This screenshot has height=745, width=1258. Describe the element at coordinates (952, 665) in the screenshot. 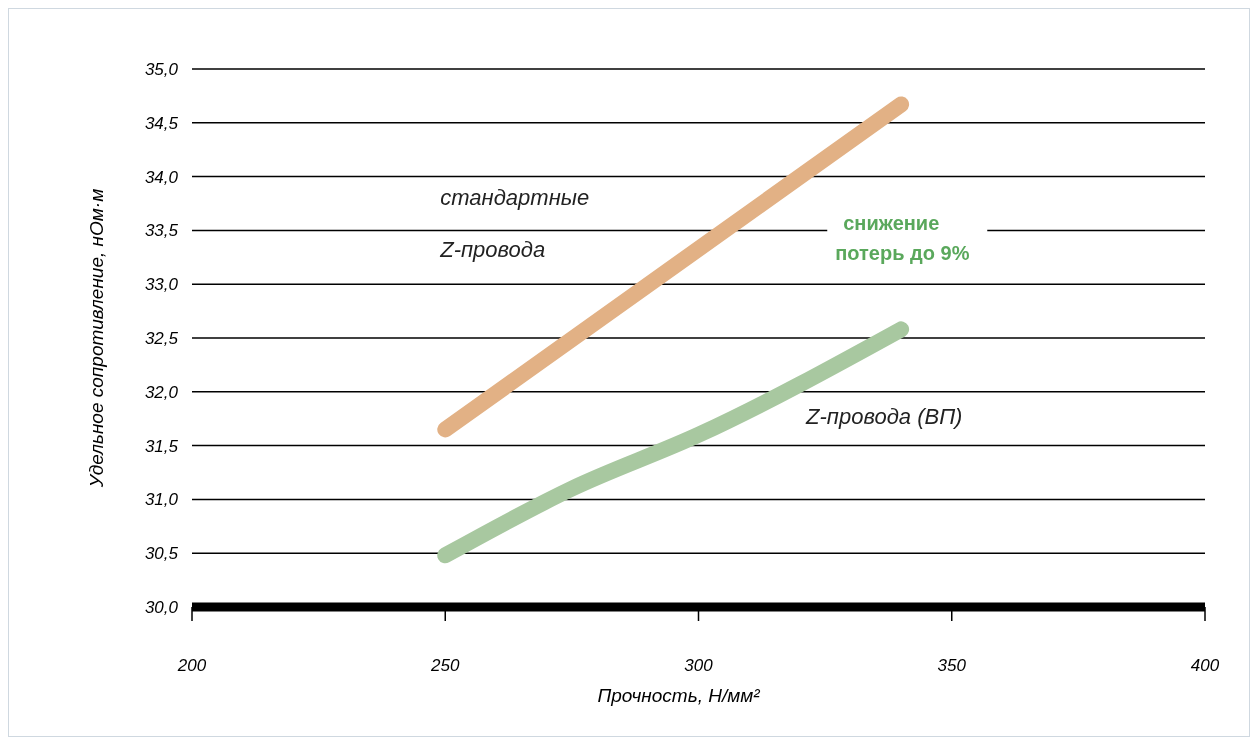

I see `x-tick-label: 350` at that location.